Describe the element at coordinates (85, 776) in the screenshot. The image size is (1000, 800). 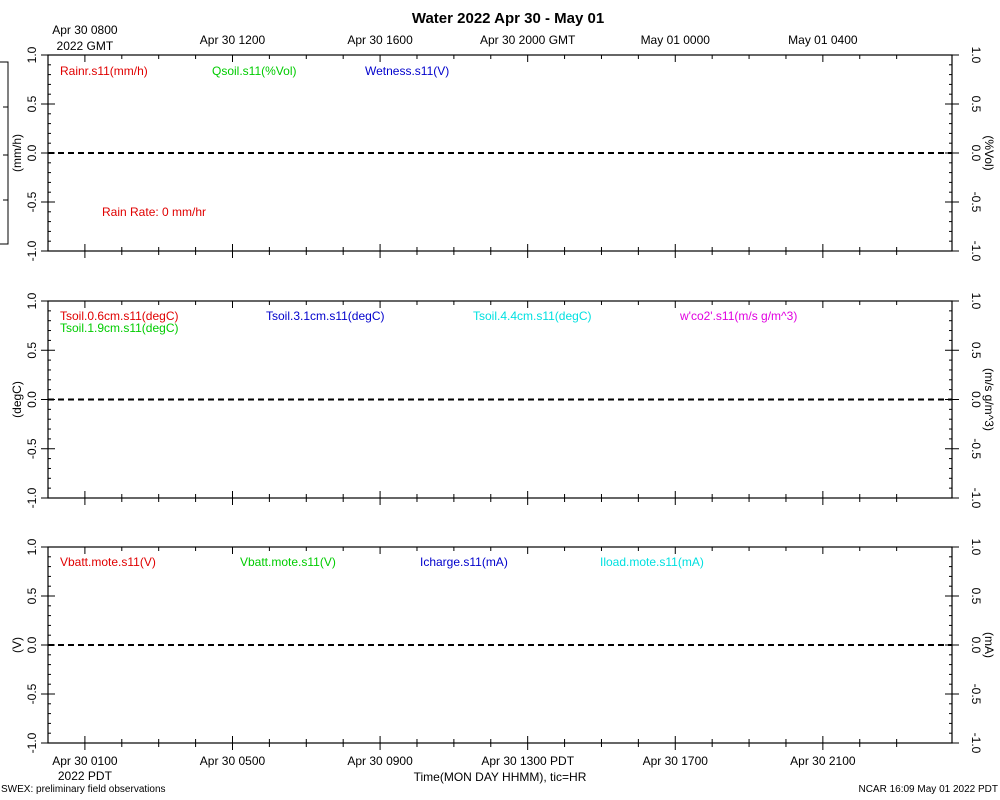
I see `bottom-tick-sublabel: 2022 PDT` at that location.